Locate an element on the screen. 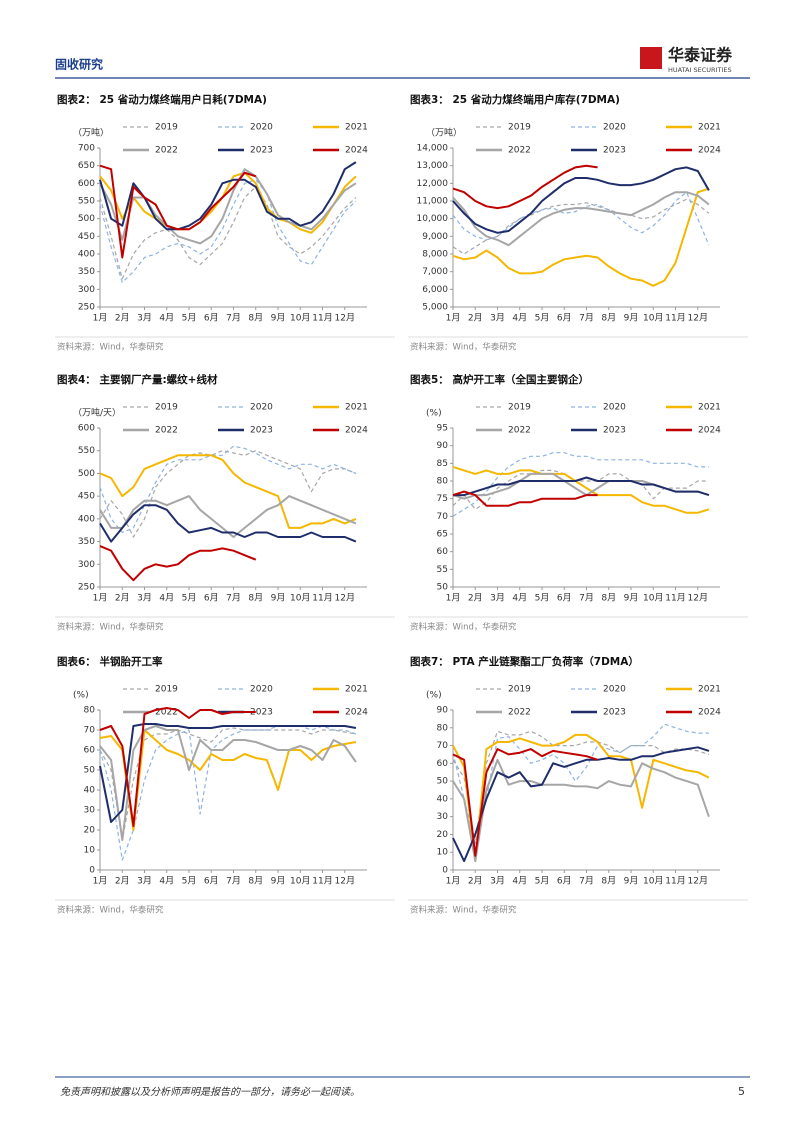 The height and width of the screenshot is (1133, 802). y-tick-label: 300 is located at coordinates (86, 565).